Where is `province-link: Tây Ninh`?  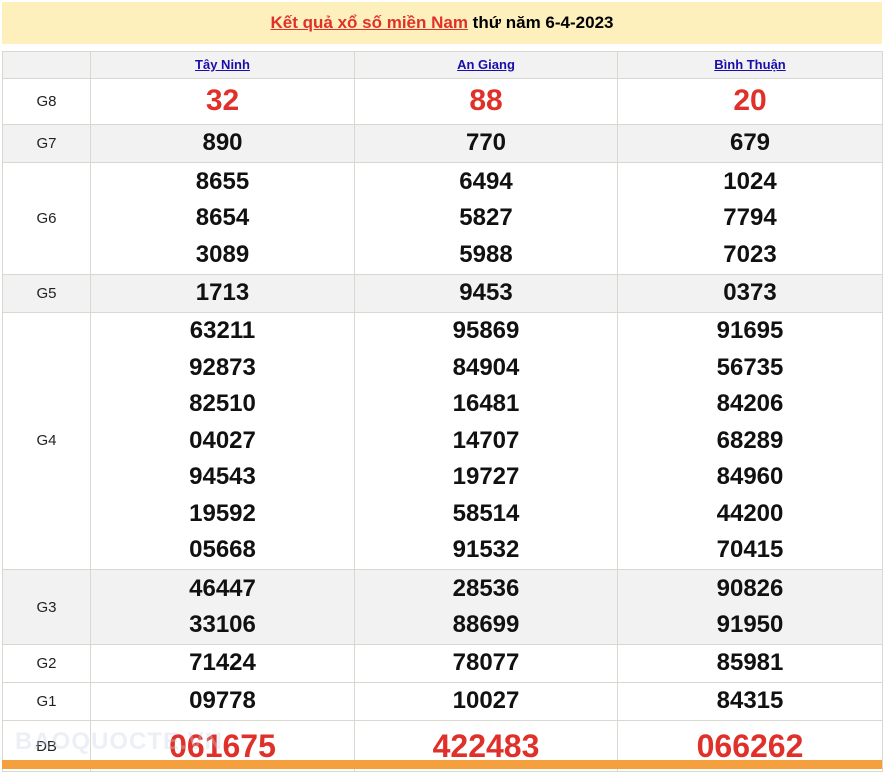 province-link: Tây Ninh is located at coordinates (222, 64).